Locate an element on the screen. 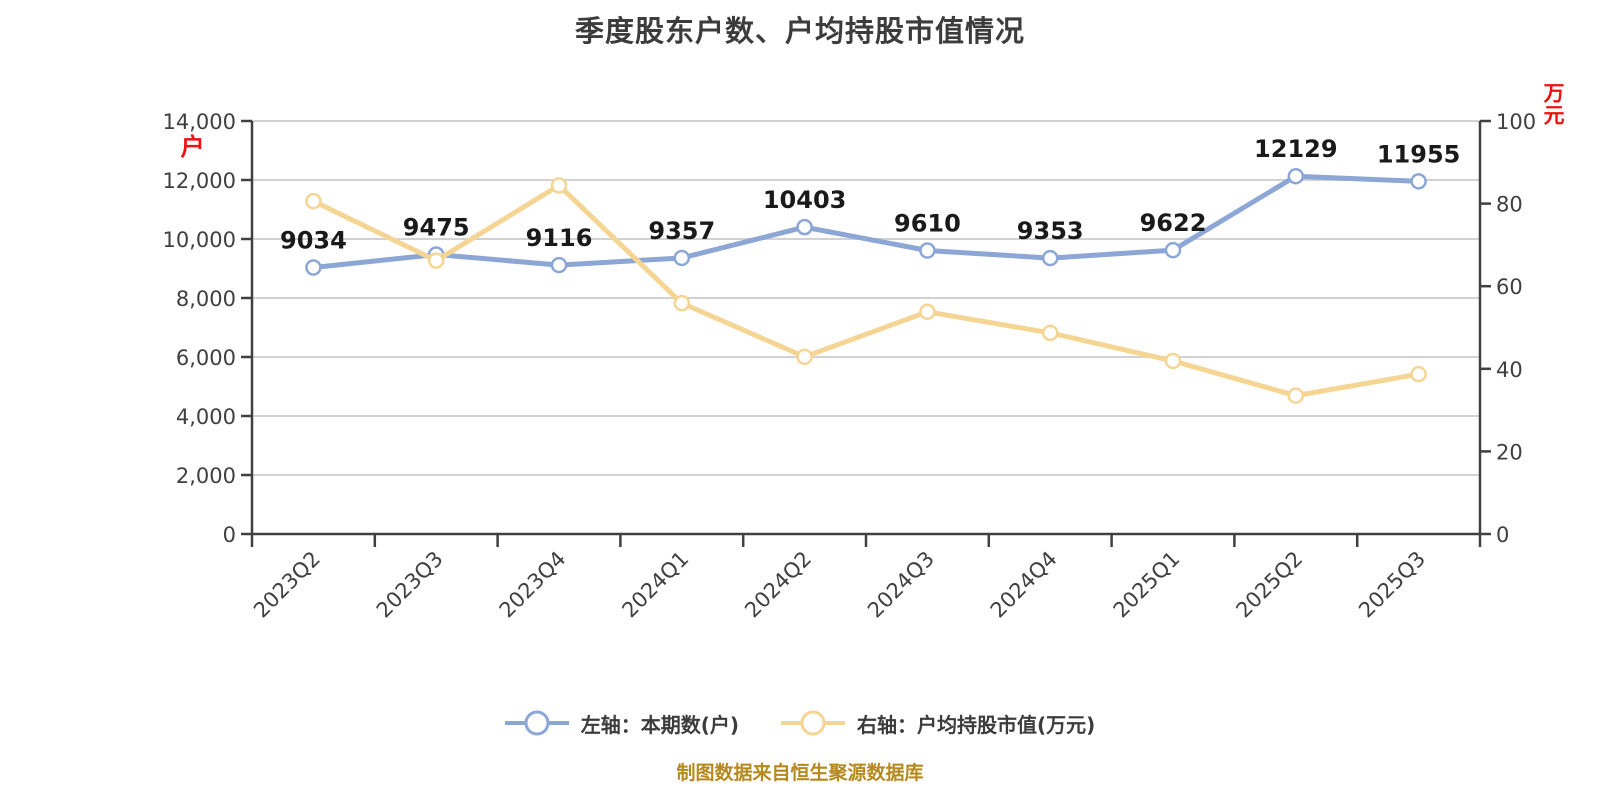  data-point-label: 9610 is located at coordinates (927, 224).